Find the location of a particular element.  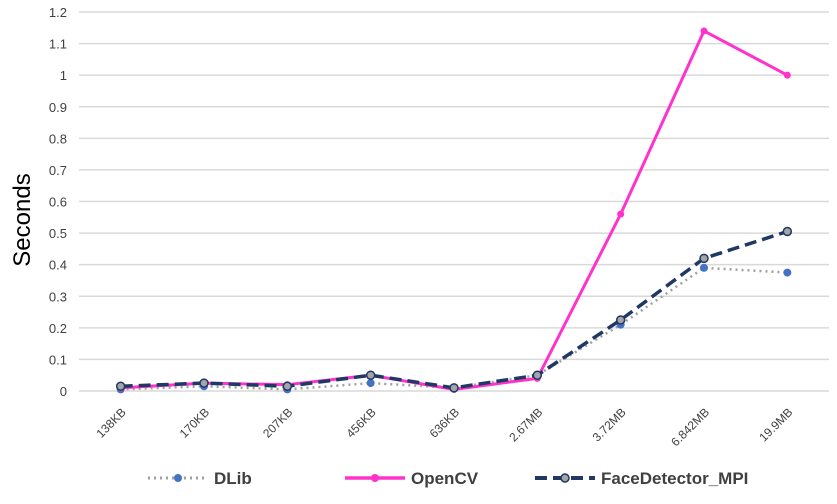

legend-label: OpenCV is located at coordinates (445, 478).